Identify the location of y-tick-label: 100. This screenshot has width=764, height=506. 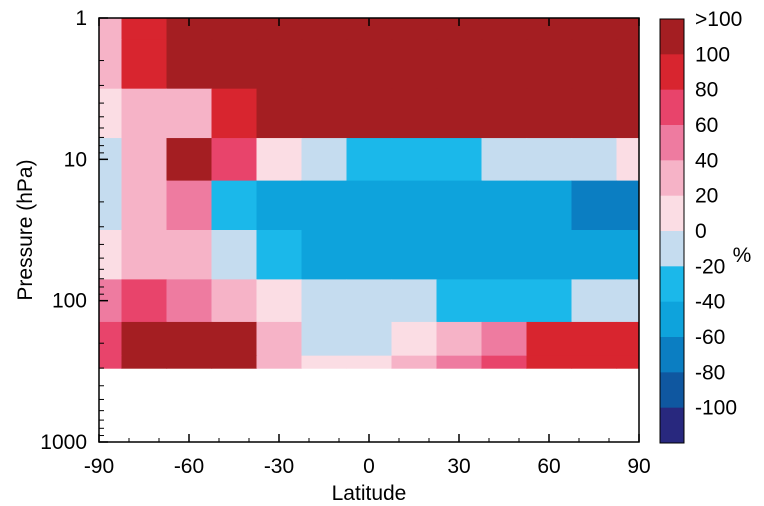
(69, 301).